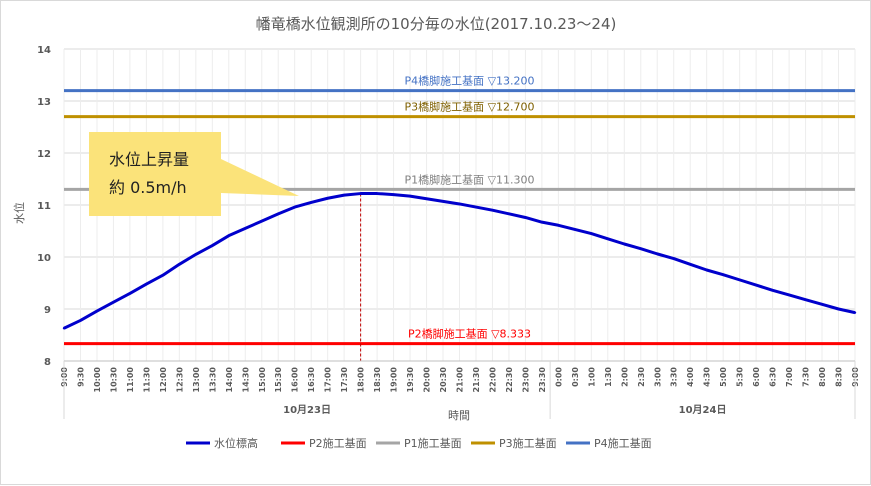 This screenshot has height=486, width=871. Describe the element at coordinates (469, 81) in the screenshot. I see `reference-label: P4橋脚施工基面 ▽13.200` at that location.